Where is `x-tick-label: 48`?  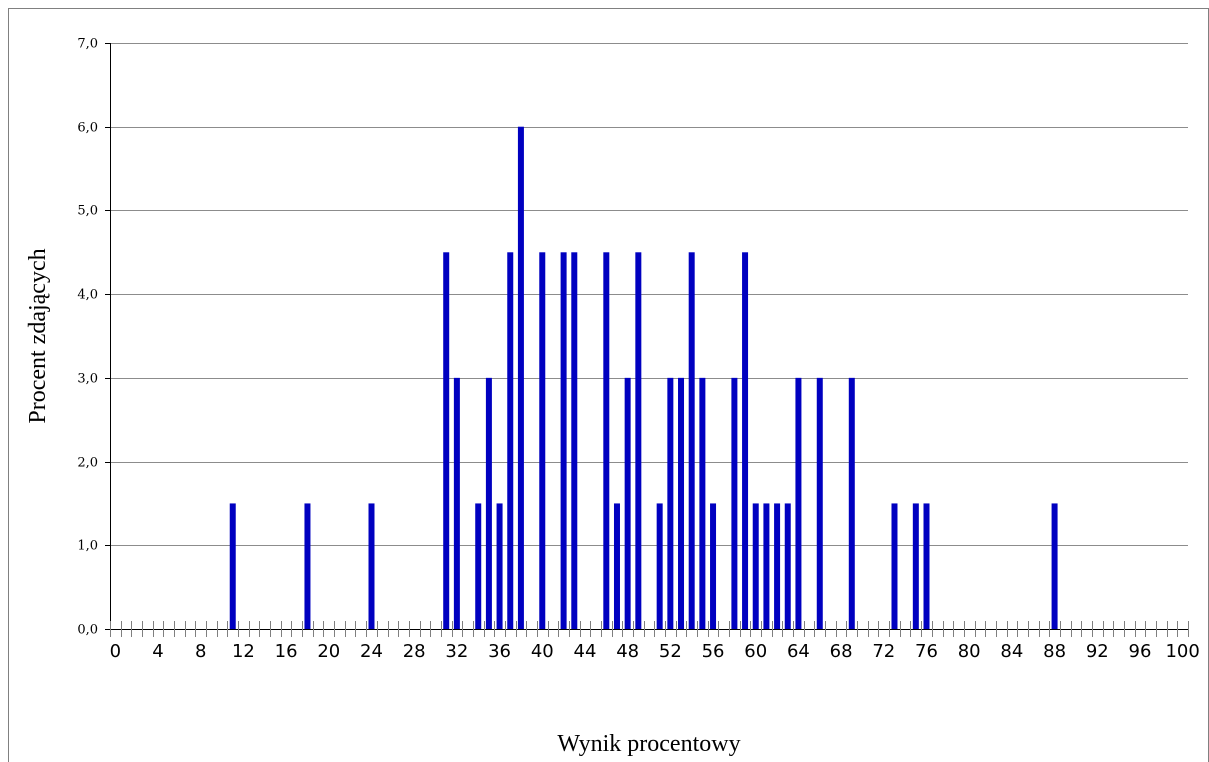 x-tick-label: 48 is located at coordinates (627, 651).